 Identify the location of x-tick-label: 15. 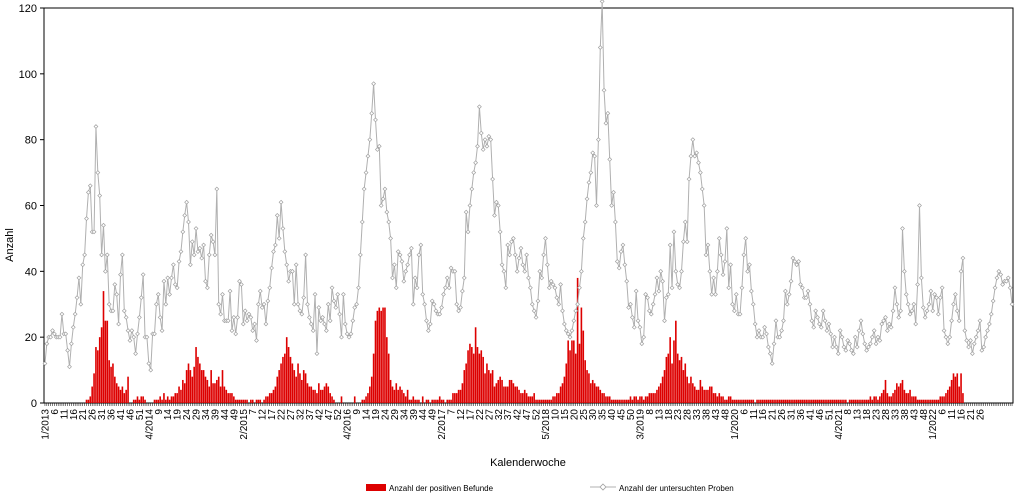
(565, 415).